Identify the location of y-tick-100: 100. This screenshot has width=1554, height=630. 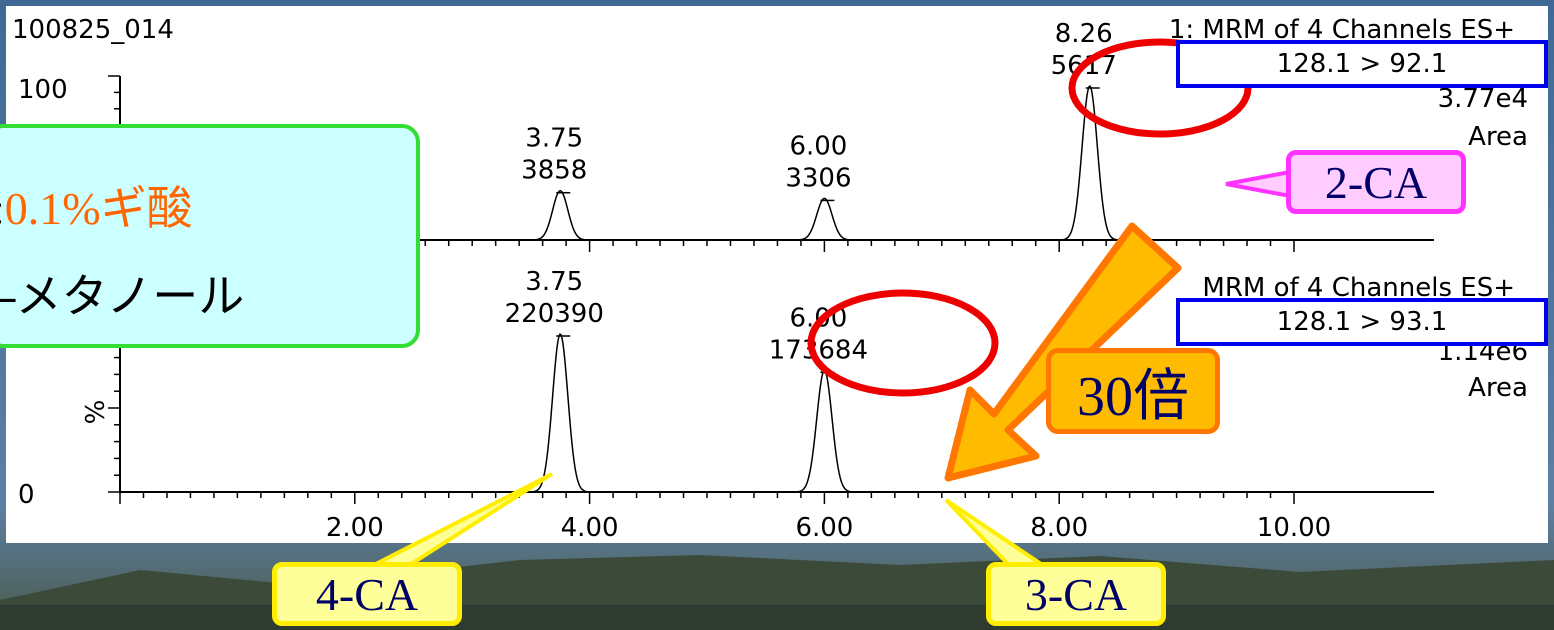
(43, 90).